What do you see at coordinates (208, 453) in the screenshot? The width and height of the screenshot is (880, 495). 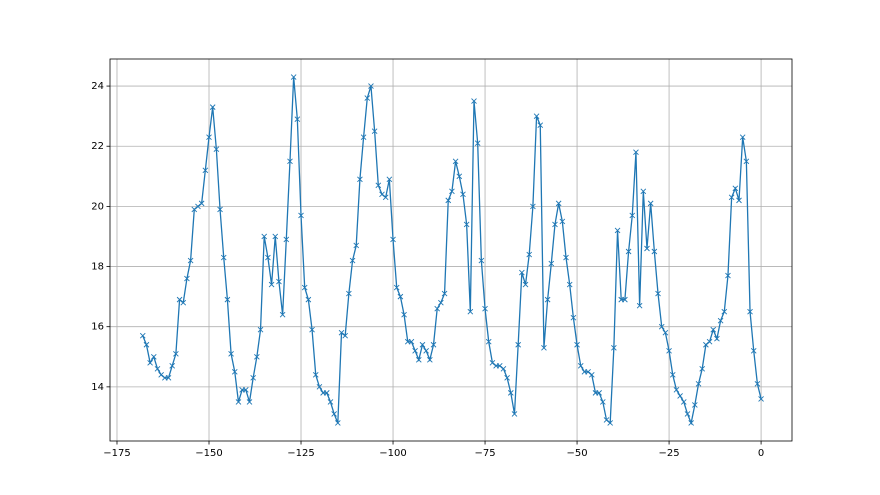 I see `x-tick-label: −150` at bounding box center [208, 453].